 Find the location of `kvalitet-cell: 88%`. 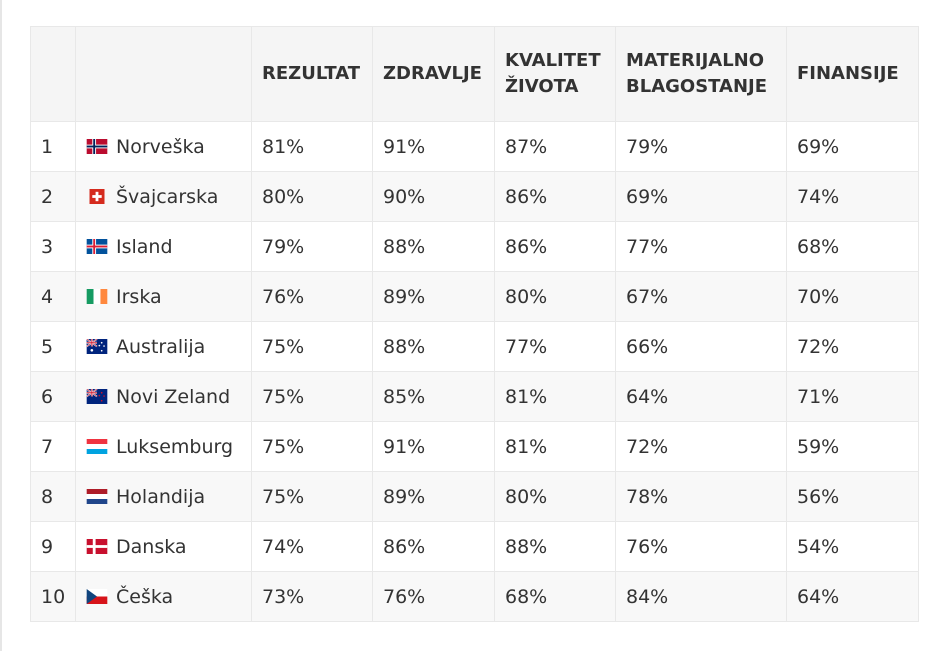

kvalitet-cell: 88% is located at coordinates (555, 546).